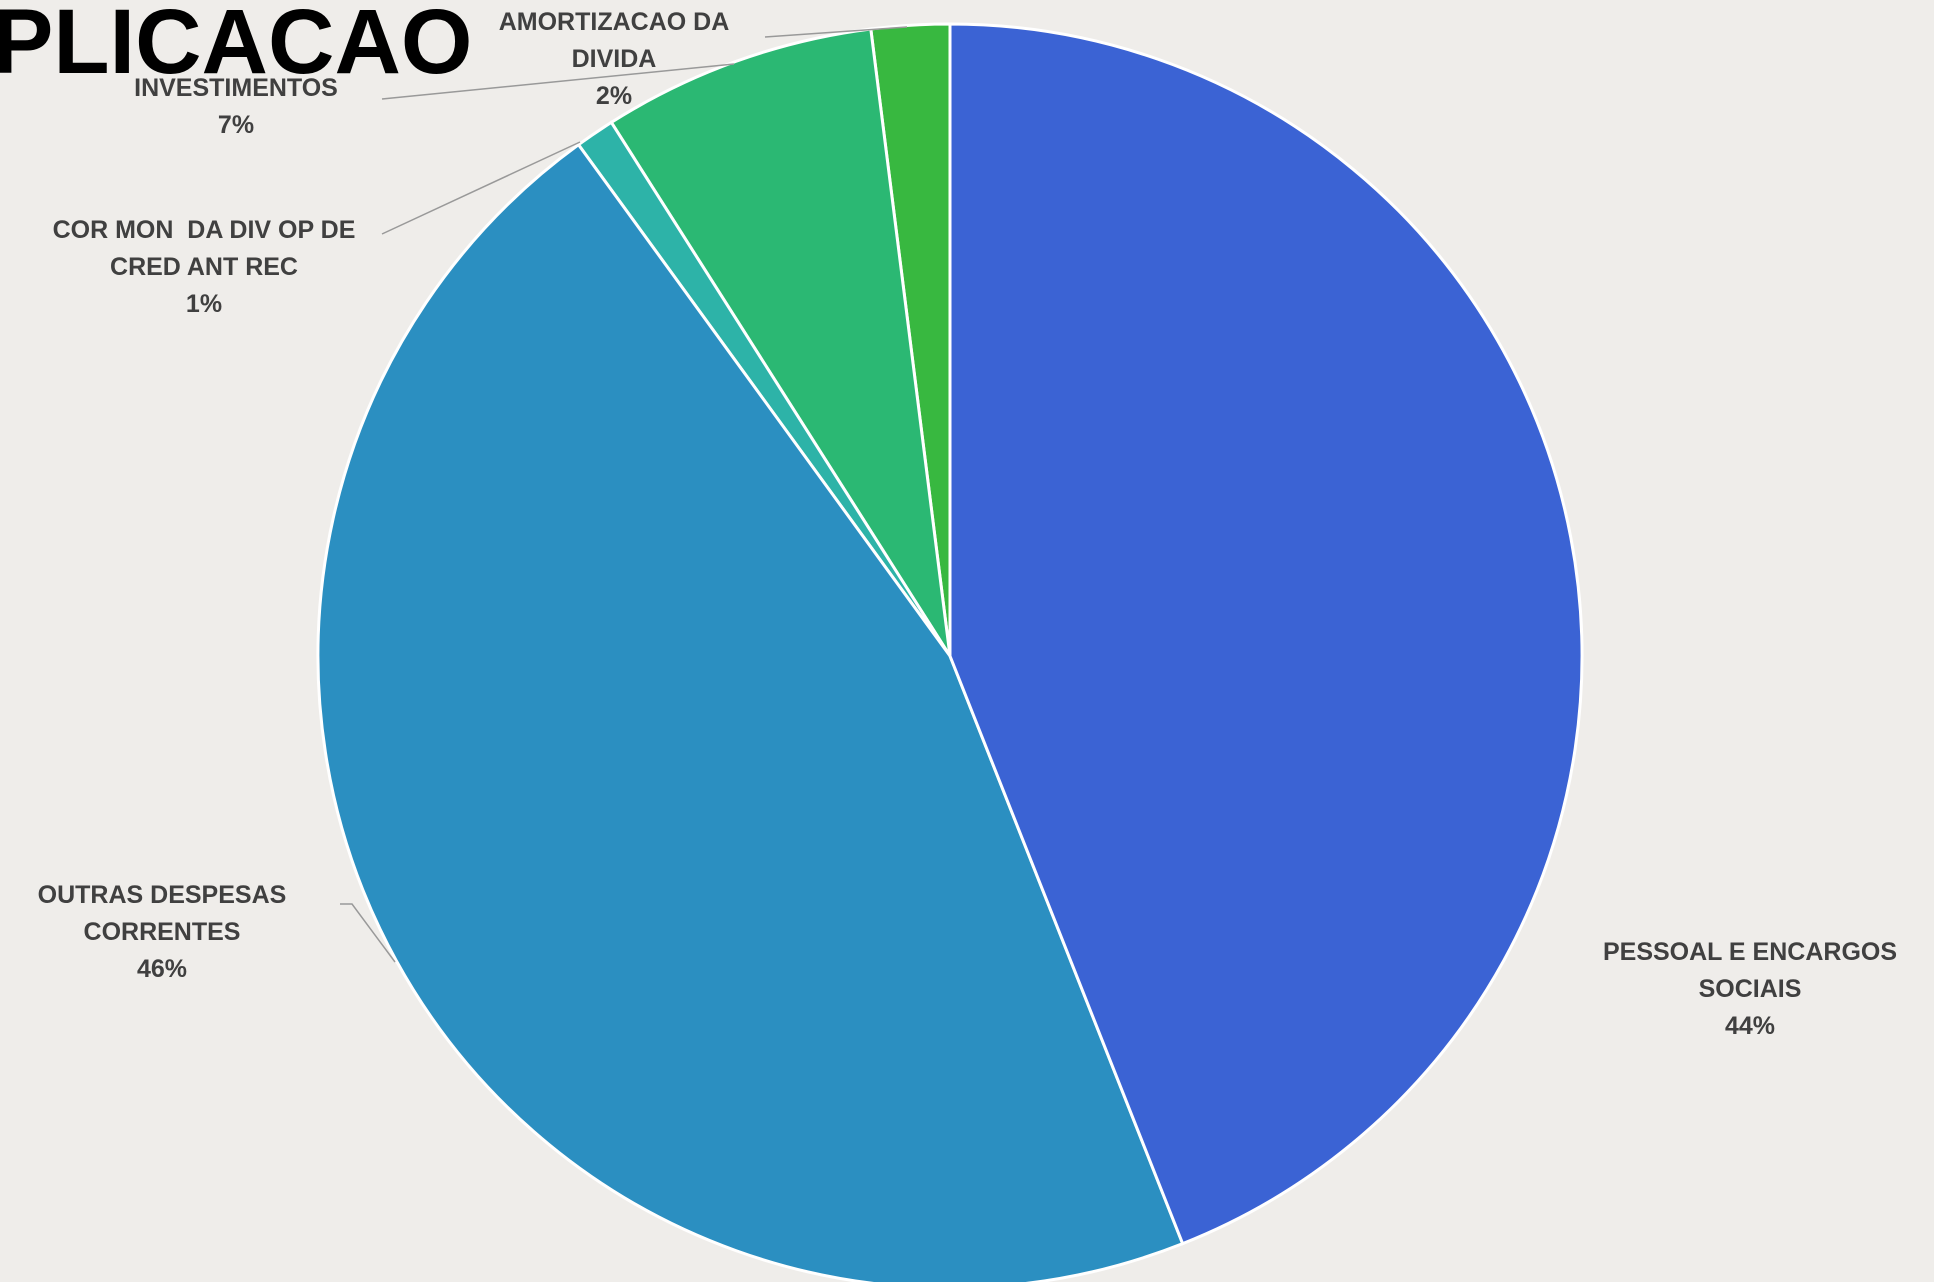 This screenshot has width=1934, height=1282. What do you see at coordinates (236, 107) in the screenshot?
I see `data-label: INVESTIMENTOS 7%` at bounding box center [236, 107].